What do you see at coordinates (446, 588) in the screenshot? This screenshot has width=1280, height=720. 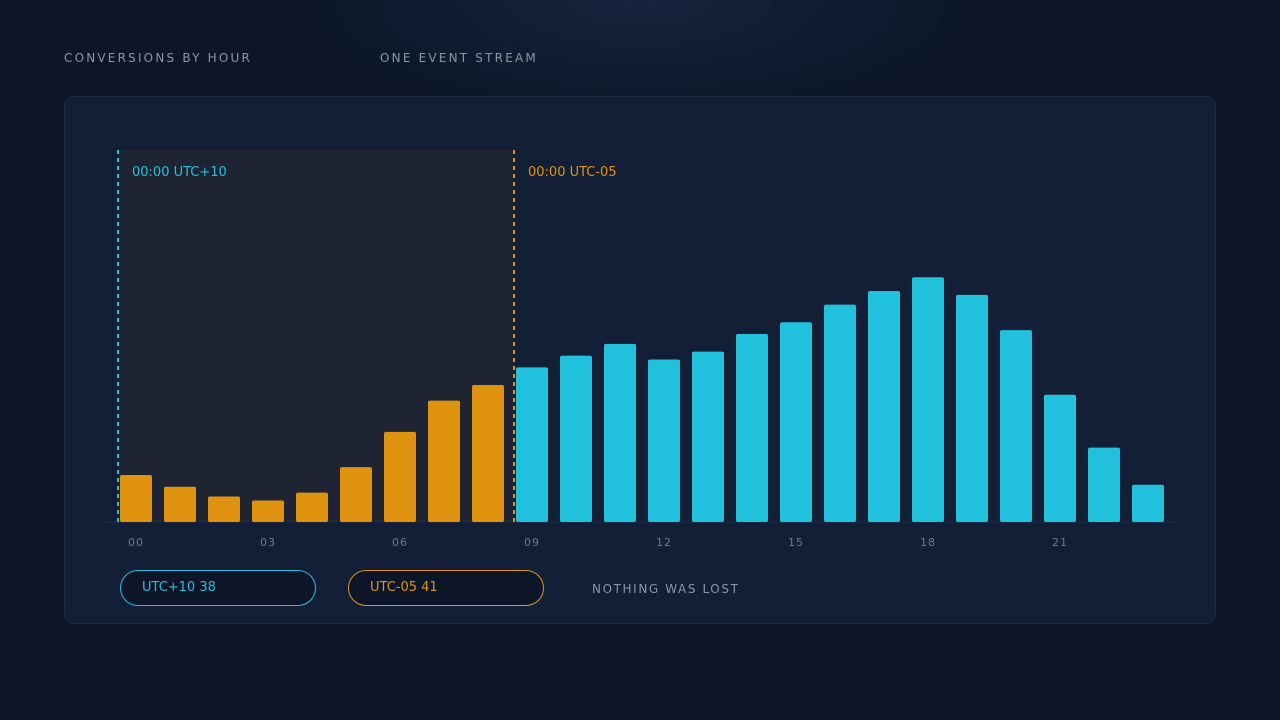 I see `legend-pill-utc-minus-05: UTC-05 41` at bounding box center [446, 588].